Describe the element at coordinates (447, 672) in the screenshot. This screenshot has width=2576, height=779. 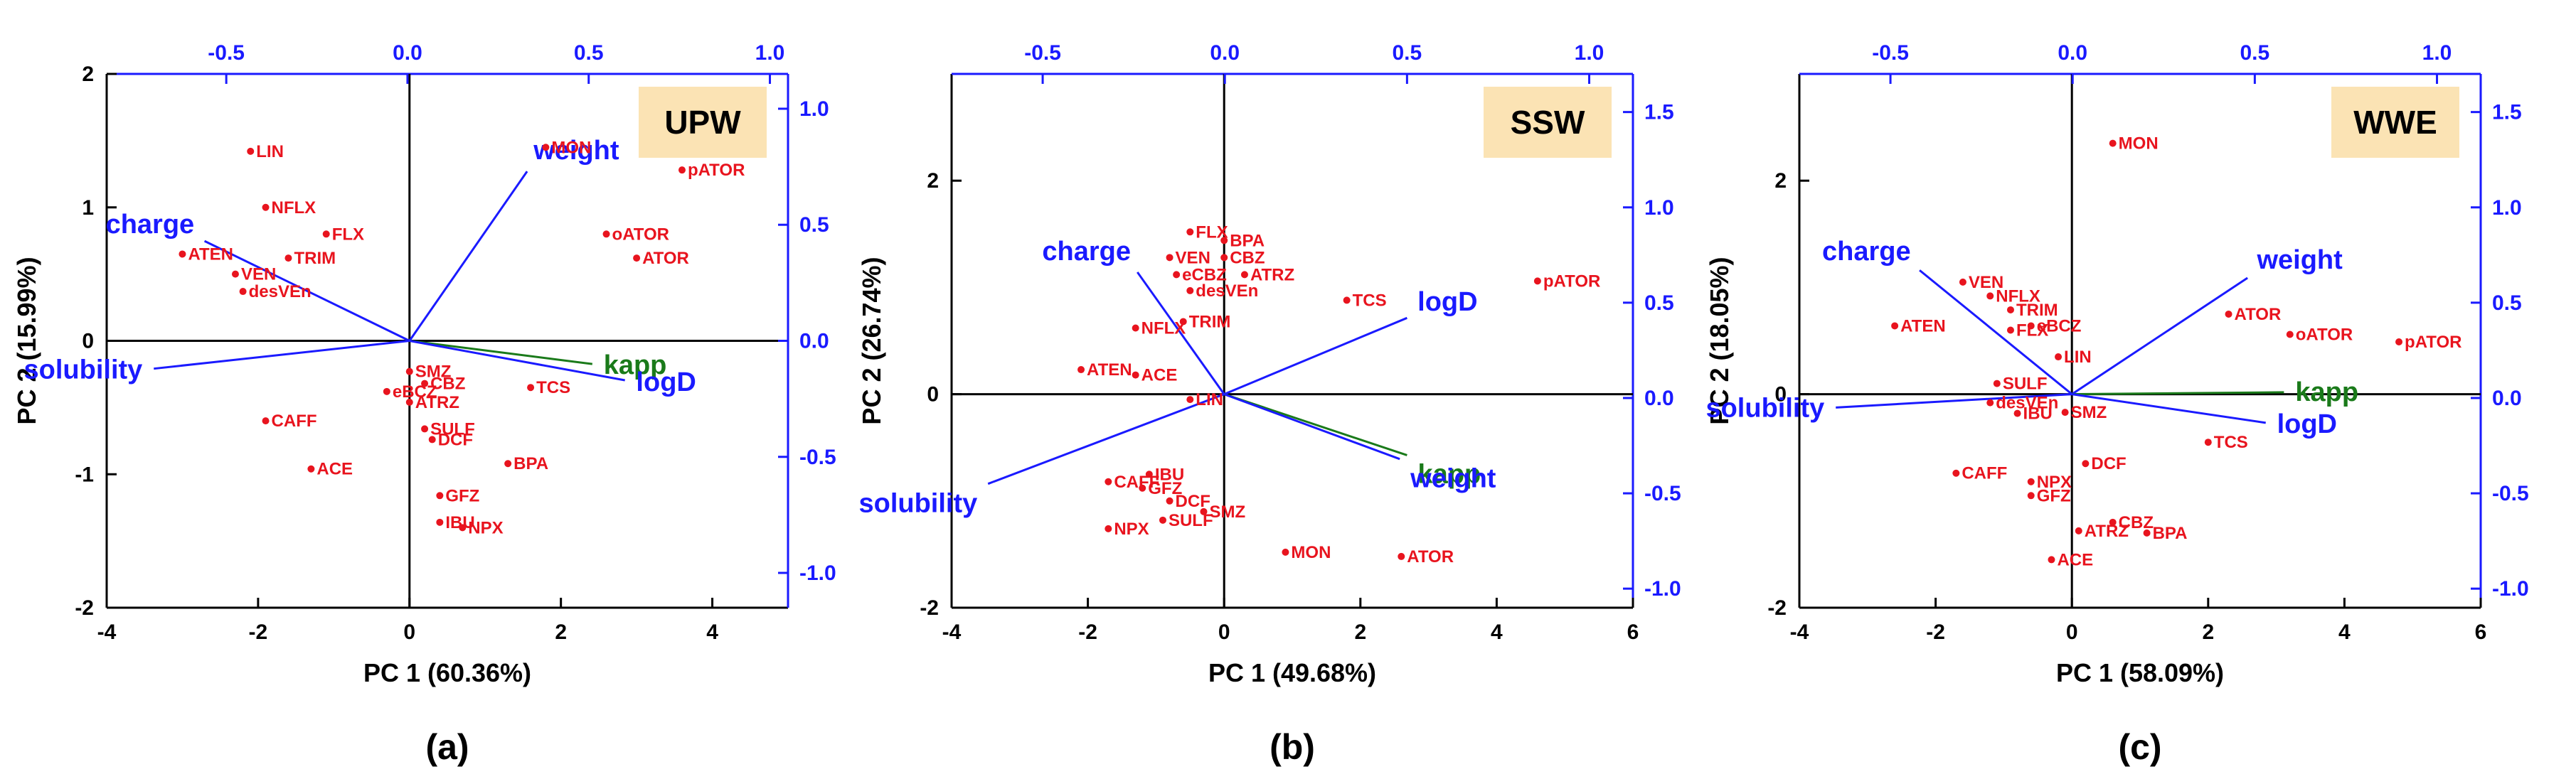
I see `x-axis-title: PC 1 (60.36%)` at that location.